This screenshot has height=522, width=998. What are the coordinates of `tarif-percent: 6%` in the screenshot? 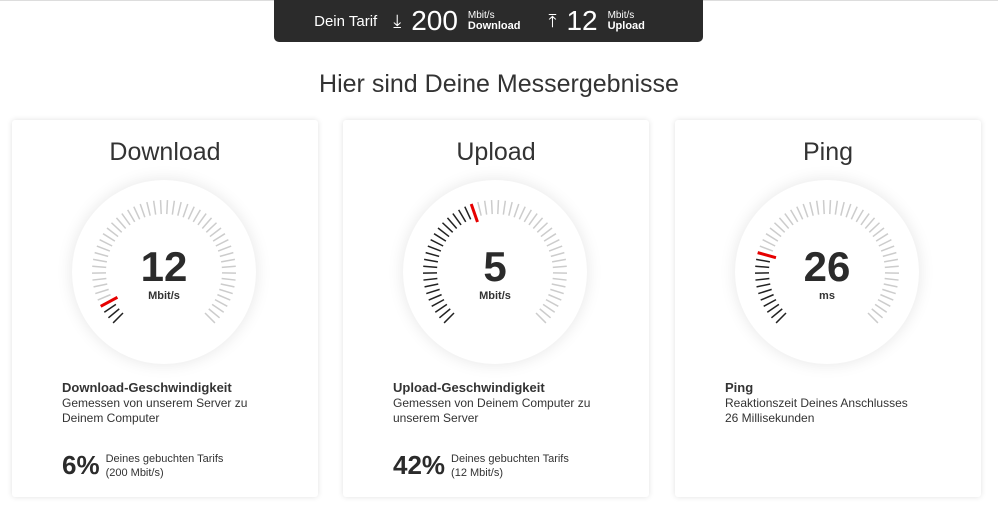 It's located at (81, 465).